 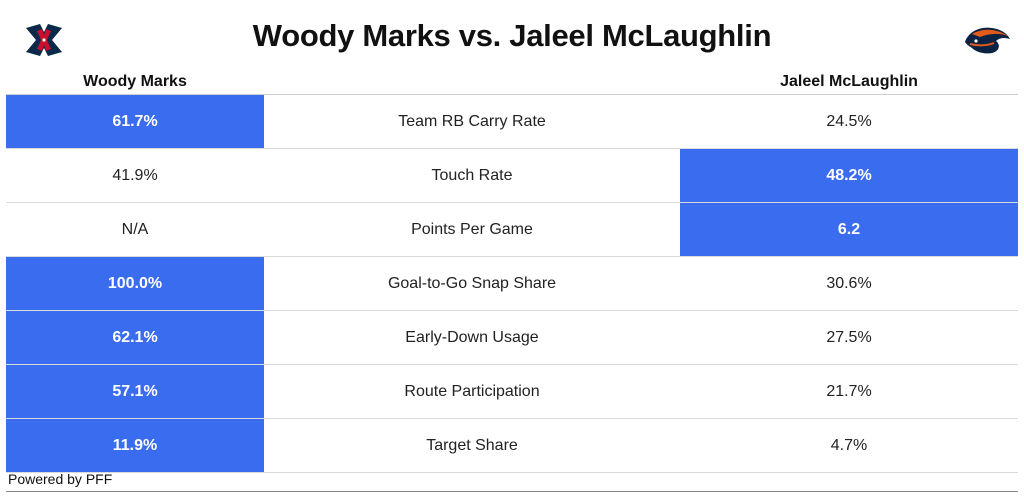 I want to click on table-row: 57.1% Route Participation 21.7%, so click(x=512, y=392).